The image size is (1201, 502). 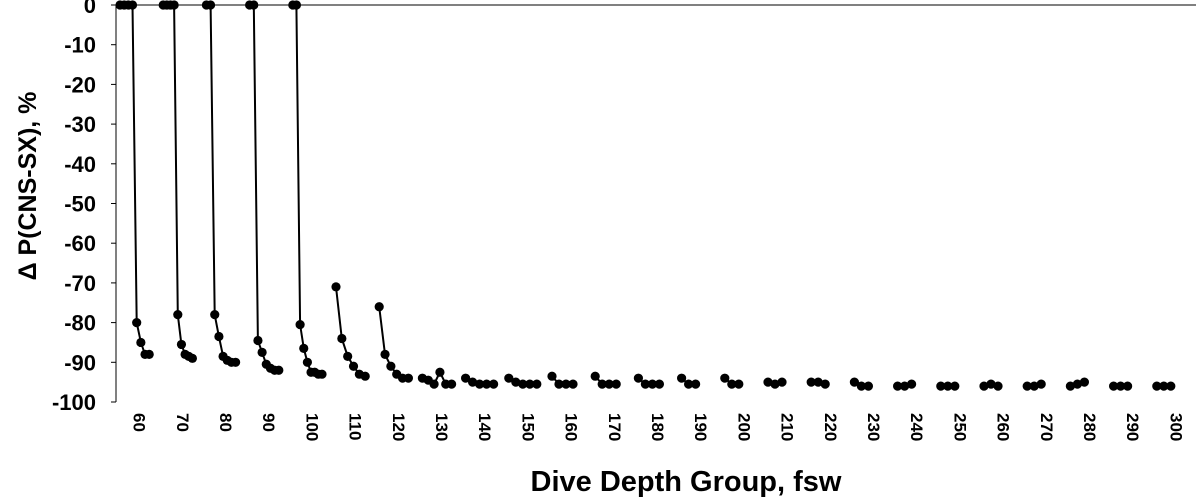 I want to click on x-tick-label: 250, so click(x=959, y=427).